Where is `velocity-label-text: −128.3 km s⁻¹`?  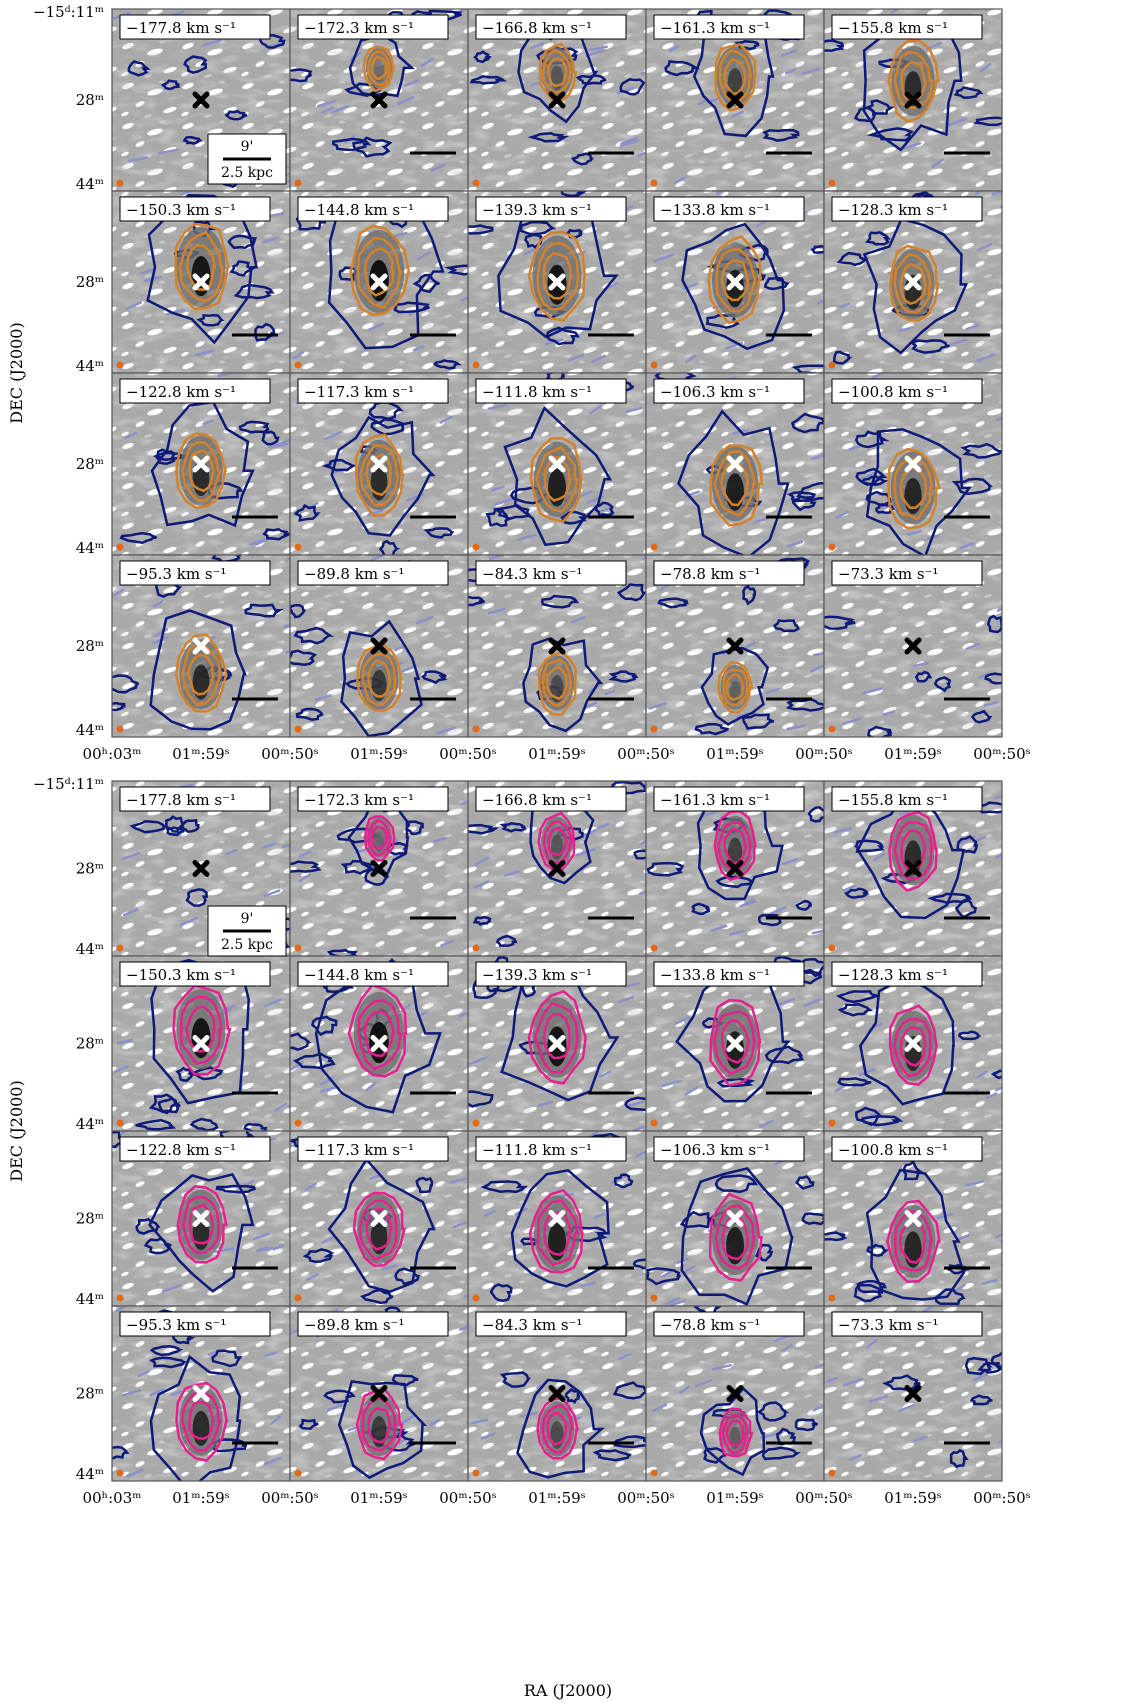 velocity-label-text: −128.3 km s⁻¹ is located at coordinates (893, 975).